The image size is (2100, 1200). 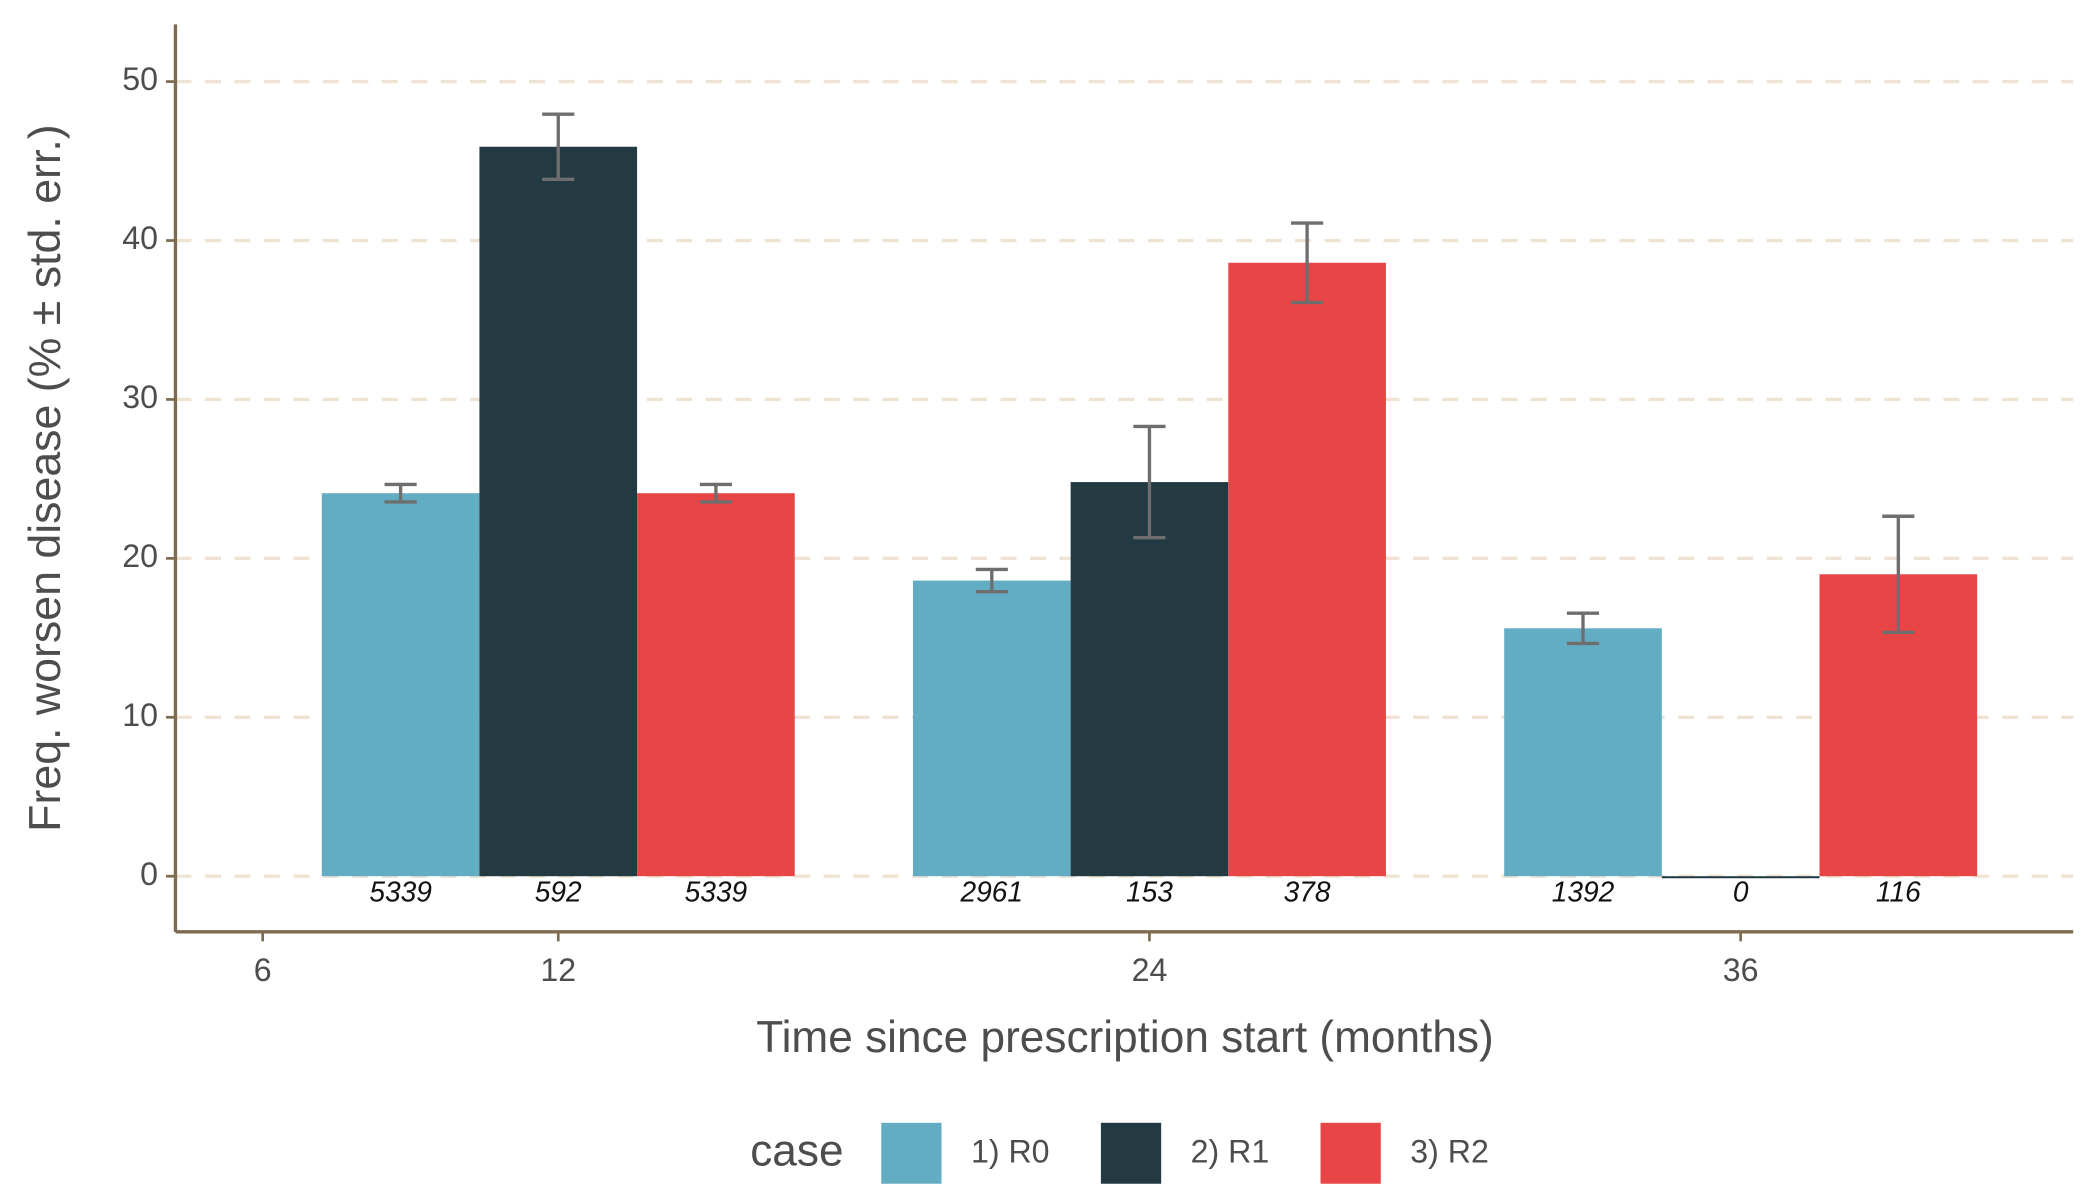 What do you see at coordinates (992, 891) in the screenshot?
I see `count-label: 2961` at bounding box center [992, 891].